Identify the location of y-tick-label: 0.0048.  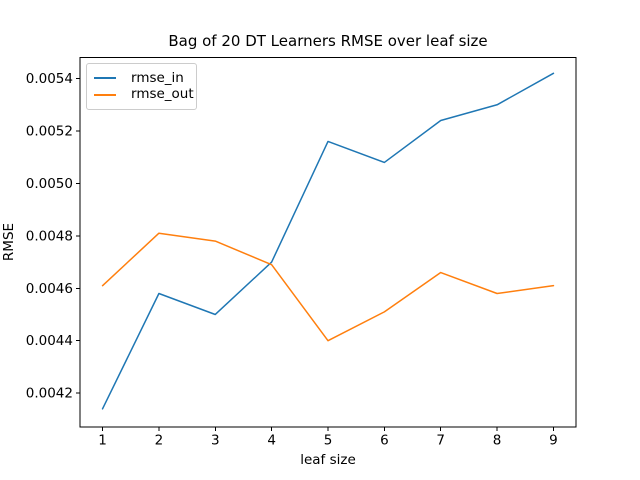
(49, 236).